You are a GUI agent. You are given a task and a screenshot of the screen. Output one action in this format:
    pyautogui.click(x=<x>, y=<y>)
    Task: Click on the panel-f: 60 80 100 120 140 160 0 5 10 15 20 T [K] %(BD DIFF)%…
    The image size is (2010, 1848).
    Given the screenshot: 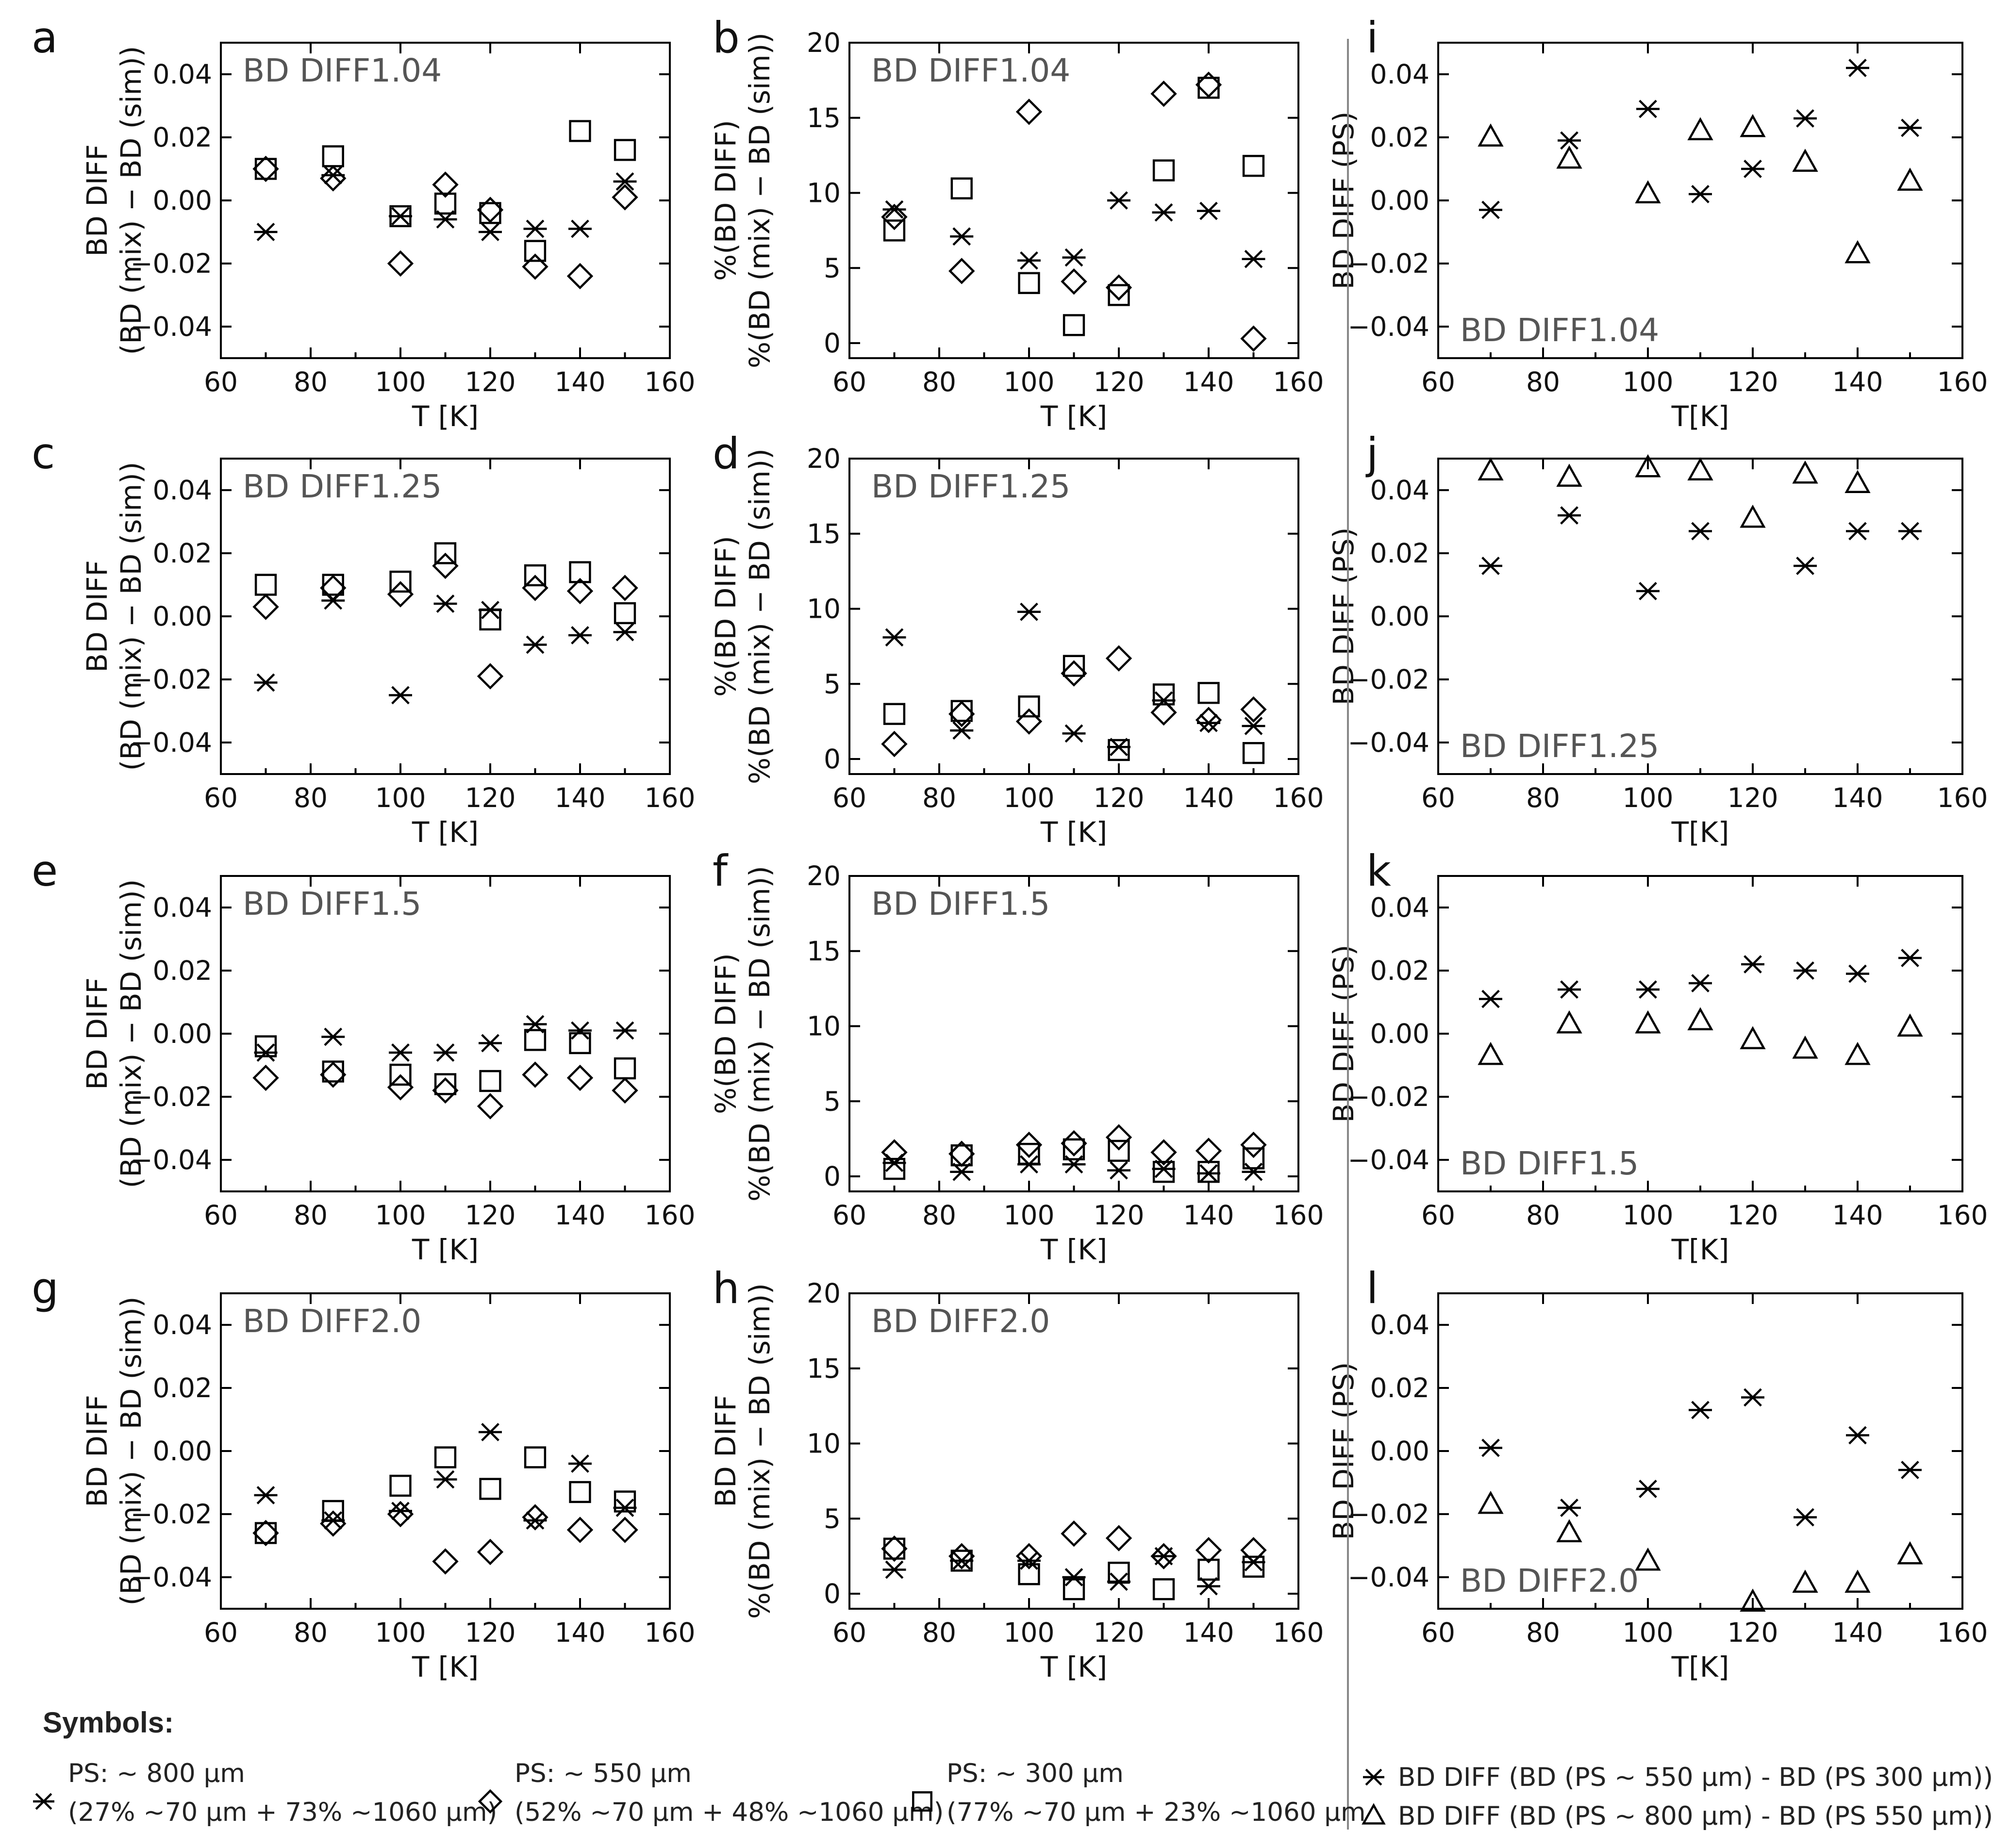 What is the action you would take?
    pyautogui.click(x=1016, y=1056)
    